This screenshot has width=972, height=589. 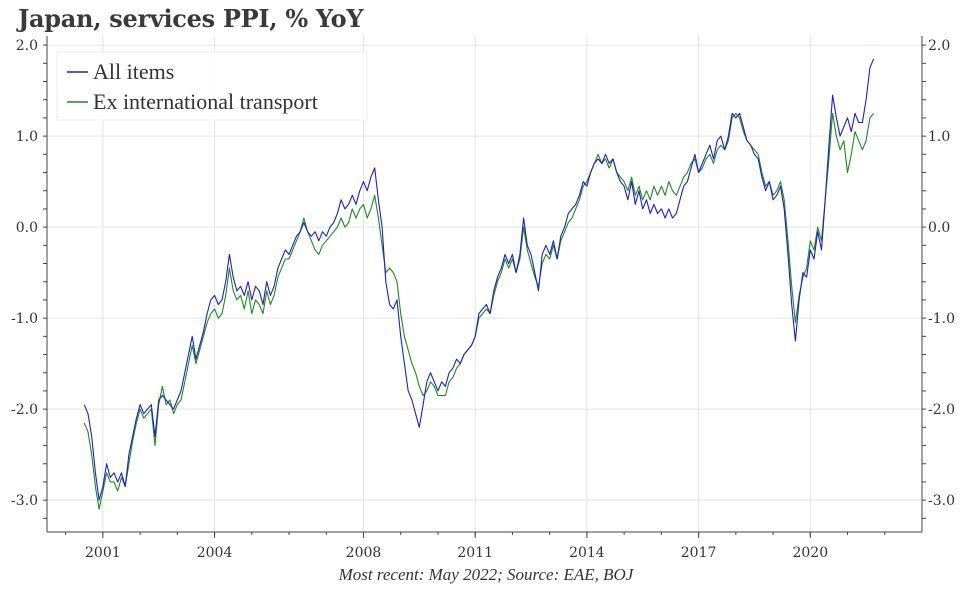 What do you see at coordinates (205, 101) in the screenshot?
I see `legend-label: Ex international transport` at bounding box center [205, 101].